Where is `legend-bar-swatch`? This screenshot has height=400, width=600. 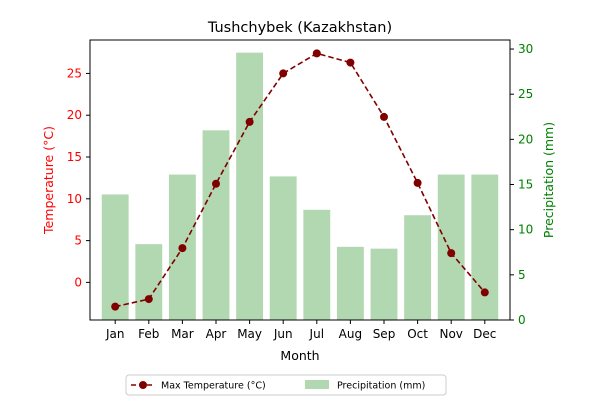 legend-bar-swatch is located at coordinates (317, 384).